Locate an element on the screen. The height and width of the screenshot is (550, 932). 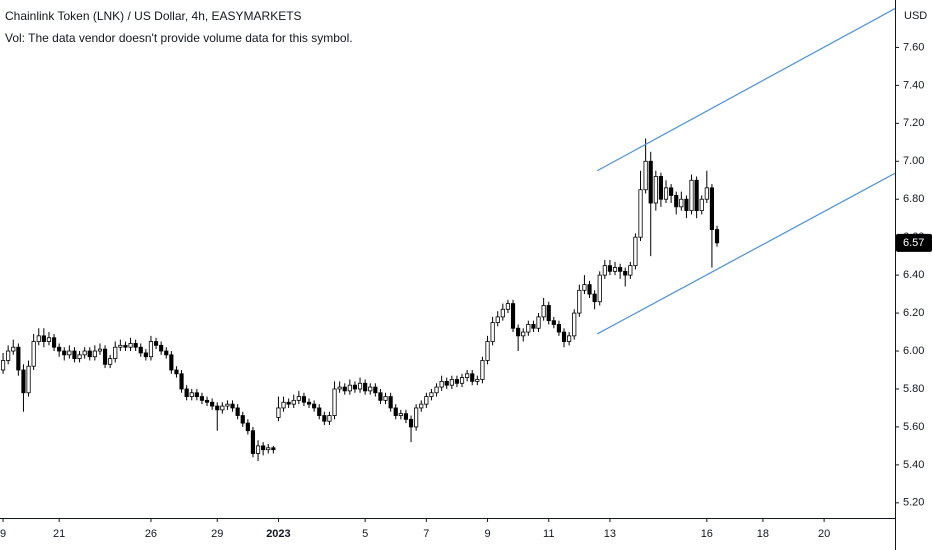
y-tick-label: 5.60 is located at coordinates (913, 427).